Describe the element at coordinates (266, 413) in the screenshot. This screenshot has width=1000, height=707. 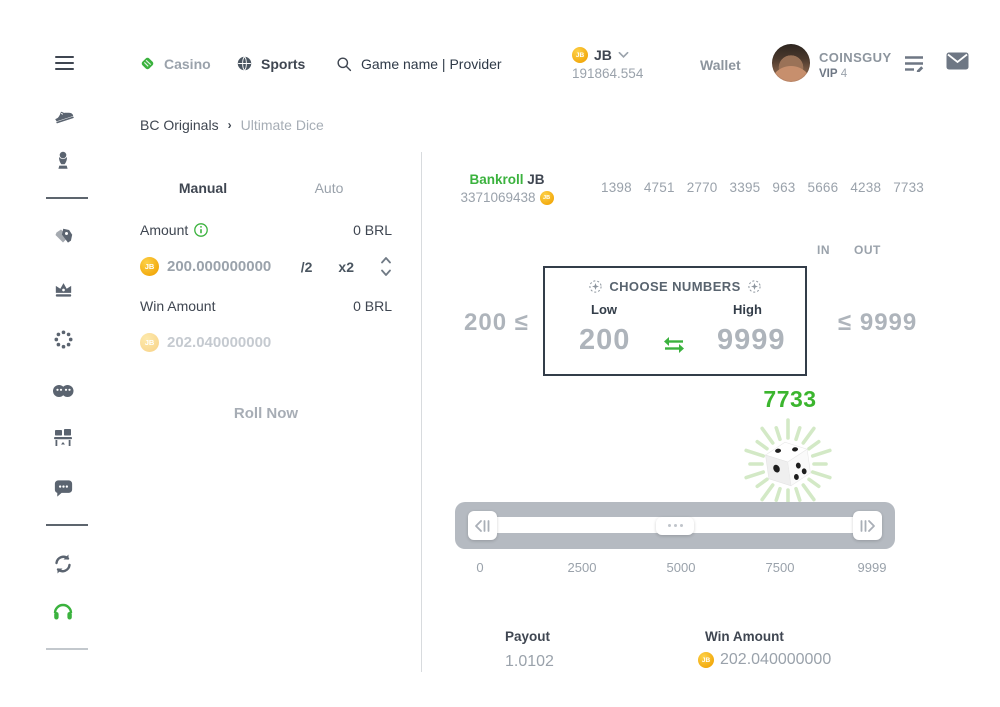
I see `roll-now-button: Roll Now` at that location.